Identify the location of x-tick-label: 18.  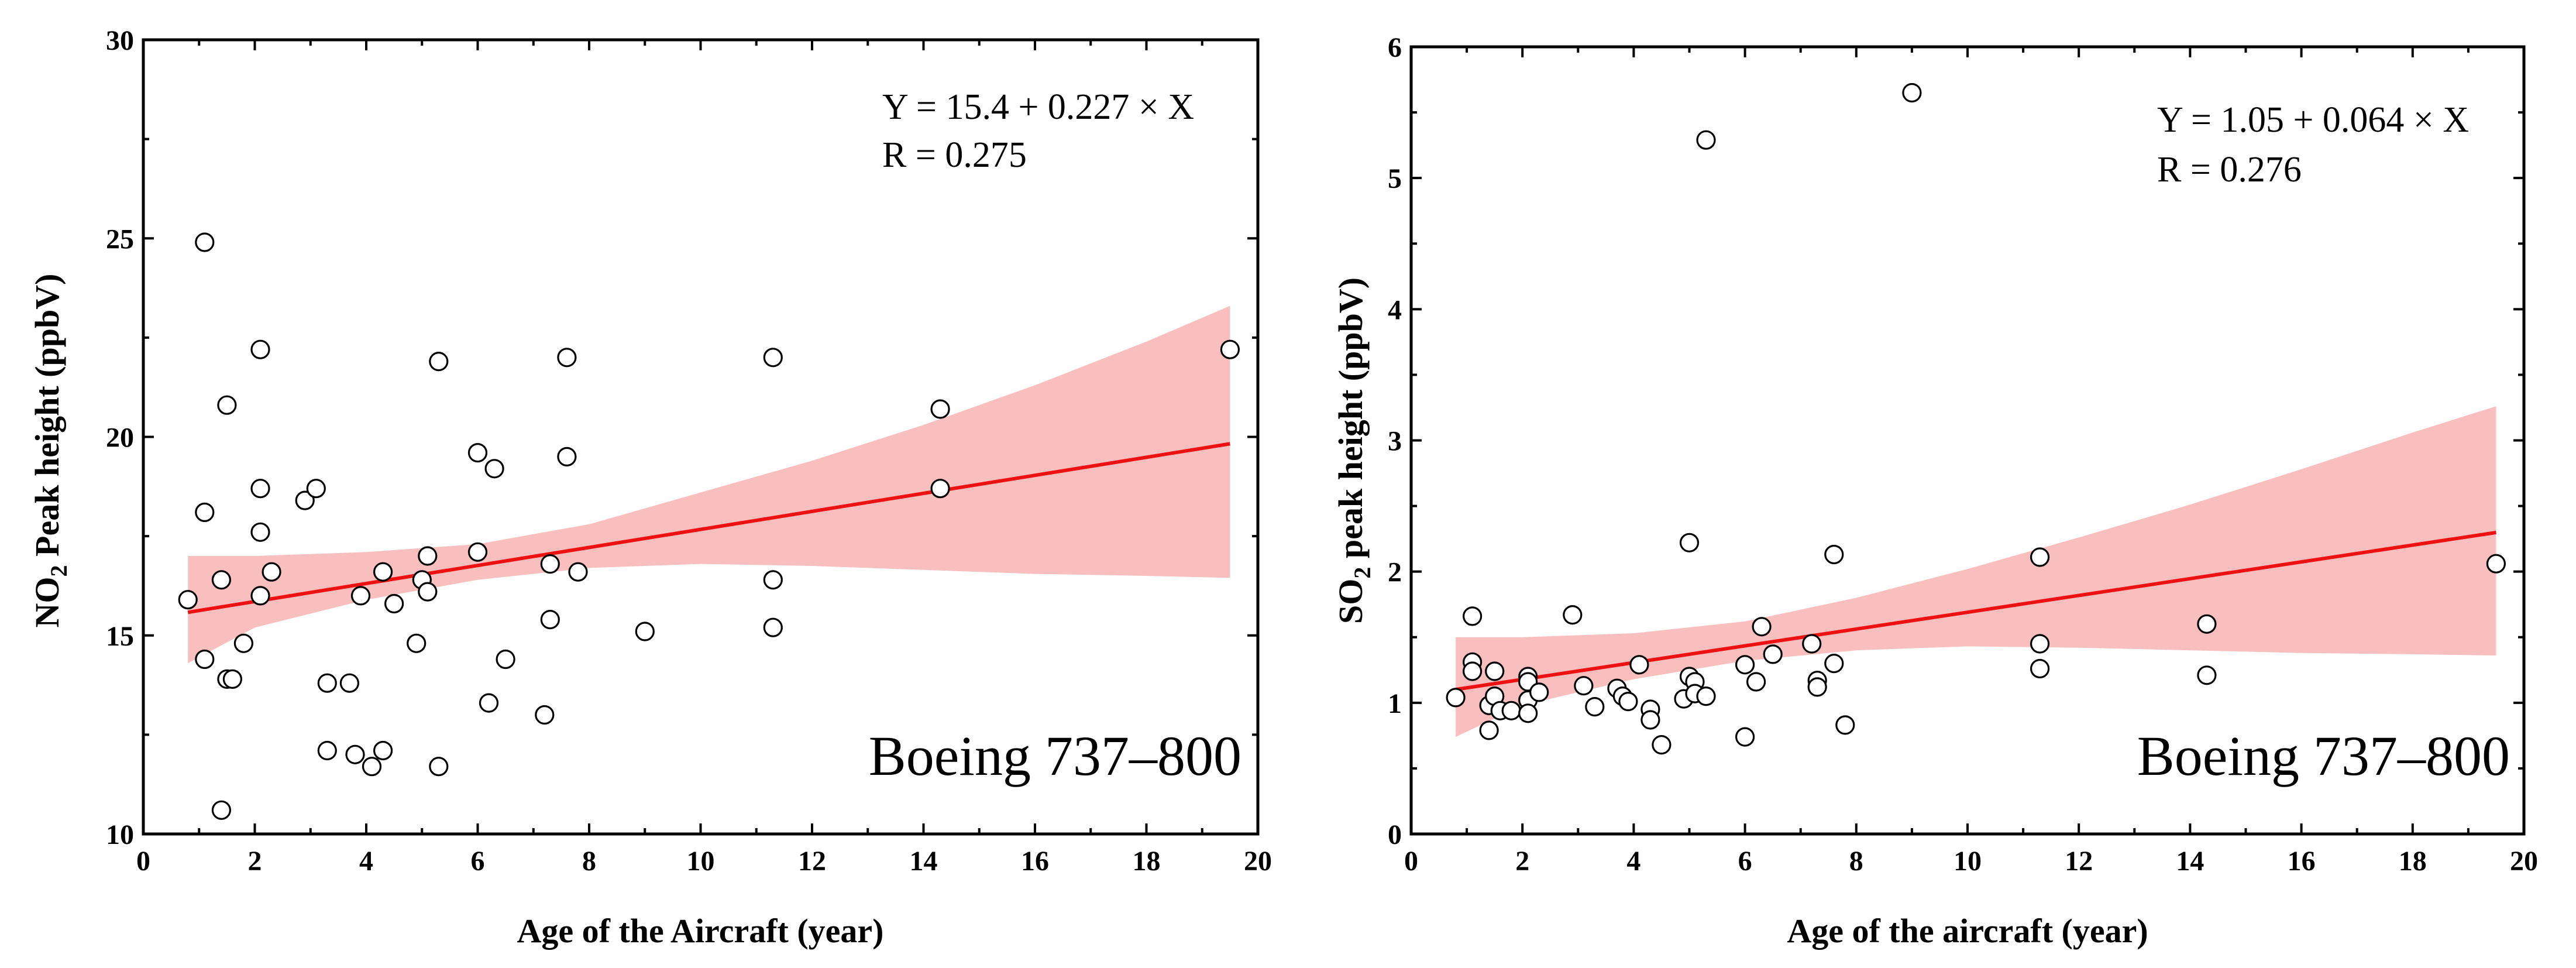
(2413, 861).